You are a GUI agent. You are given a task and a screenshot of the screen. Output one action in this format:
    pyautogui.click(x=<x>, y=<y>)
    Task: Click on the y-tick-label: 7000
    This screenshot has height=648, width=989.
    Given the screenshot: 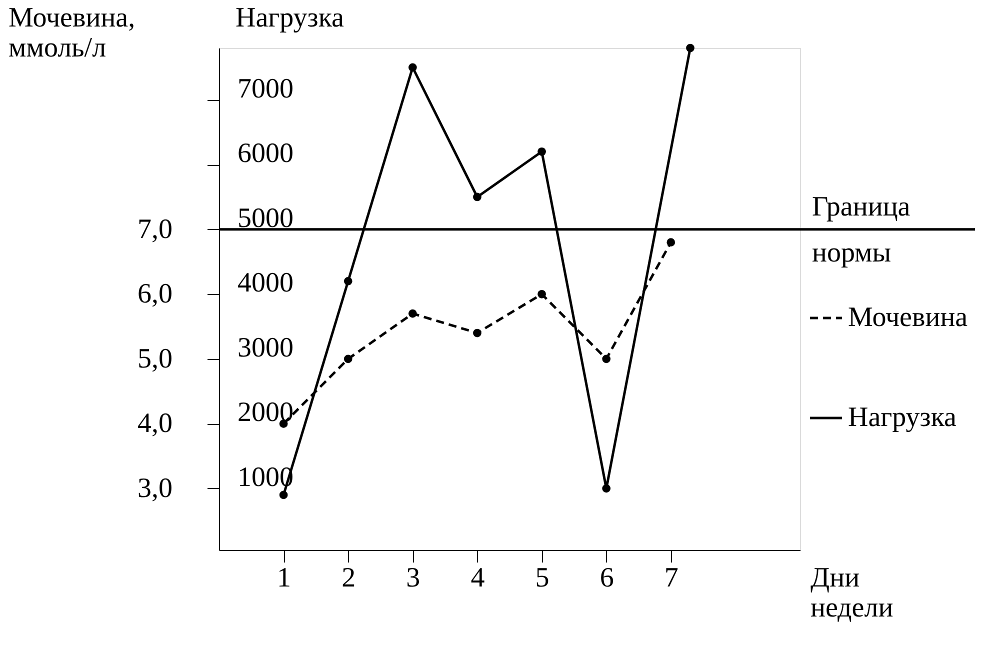 What is the action you would take?
    pyautogui.click(x=266, y=88)
    